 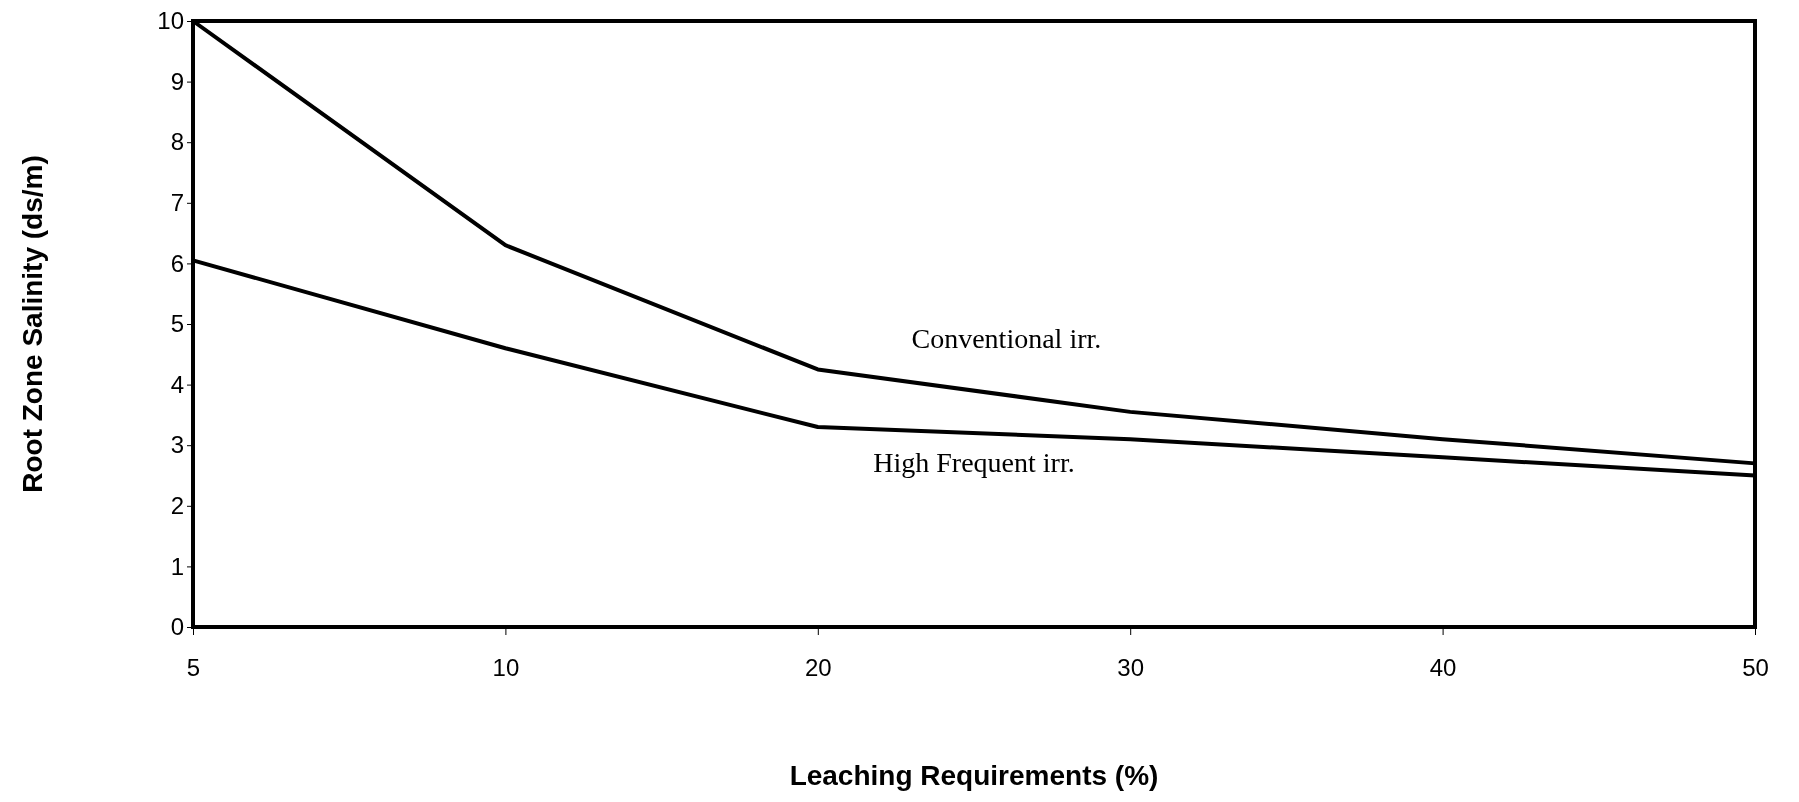 I want to click on y-axis-title: Root Zone Salinity (ds/m), so click(x=32, y=324).